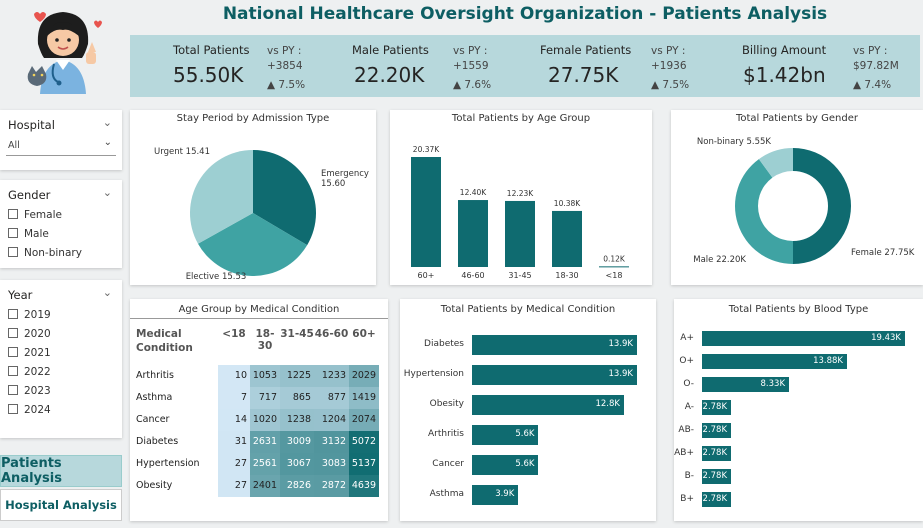  What do you see at coordinates (297, 398) in the screenshot?
I see `matrix-cell: 865` at bounding box center [297, 398].